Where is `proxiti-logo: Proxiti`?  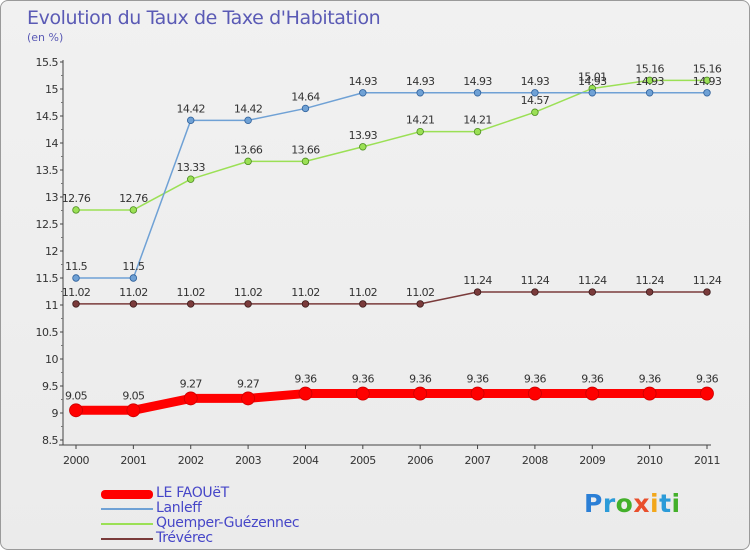
proxiti-logo: Proxiti is located at coordinates (632, 503).